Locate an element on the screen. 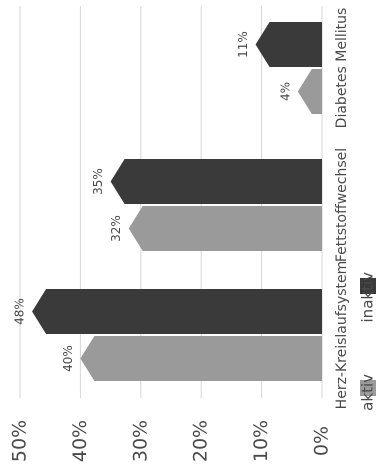  tick-label: 40% is located at coordinates (80, 441).